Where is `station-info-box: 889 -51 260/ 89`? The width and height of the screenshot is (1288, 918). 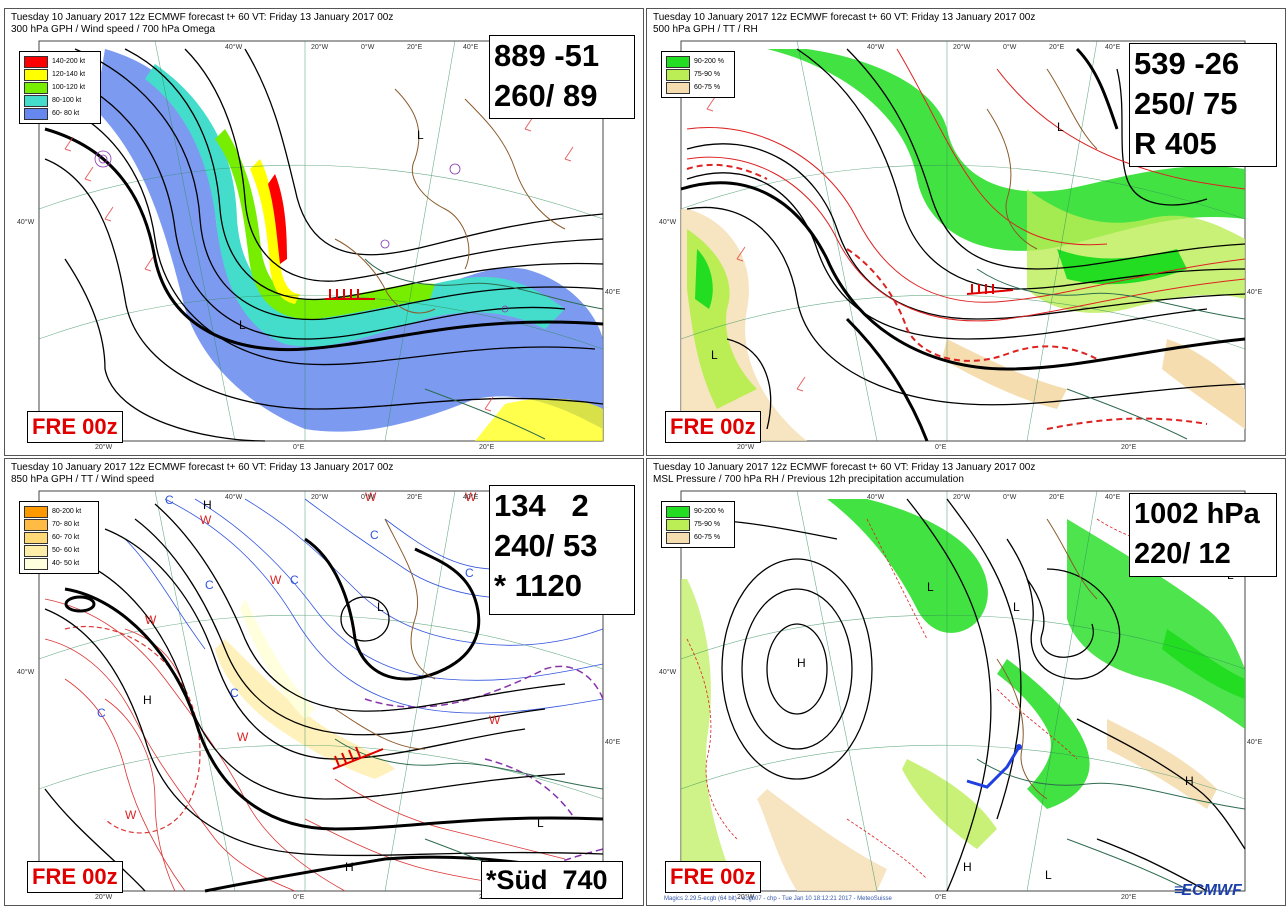 station-info-box: 889 -51 260/ 89 is located at coordinates (562, 77).